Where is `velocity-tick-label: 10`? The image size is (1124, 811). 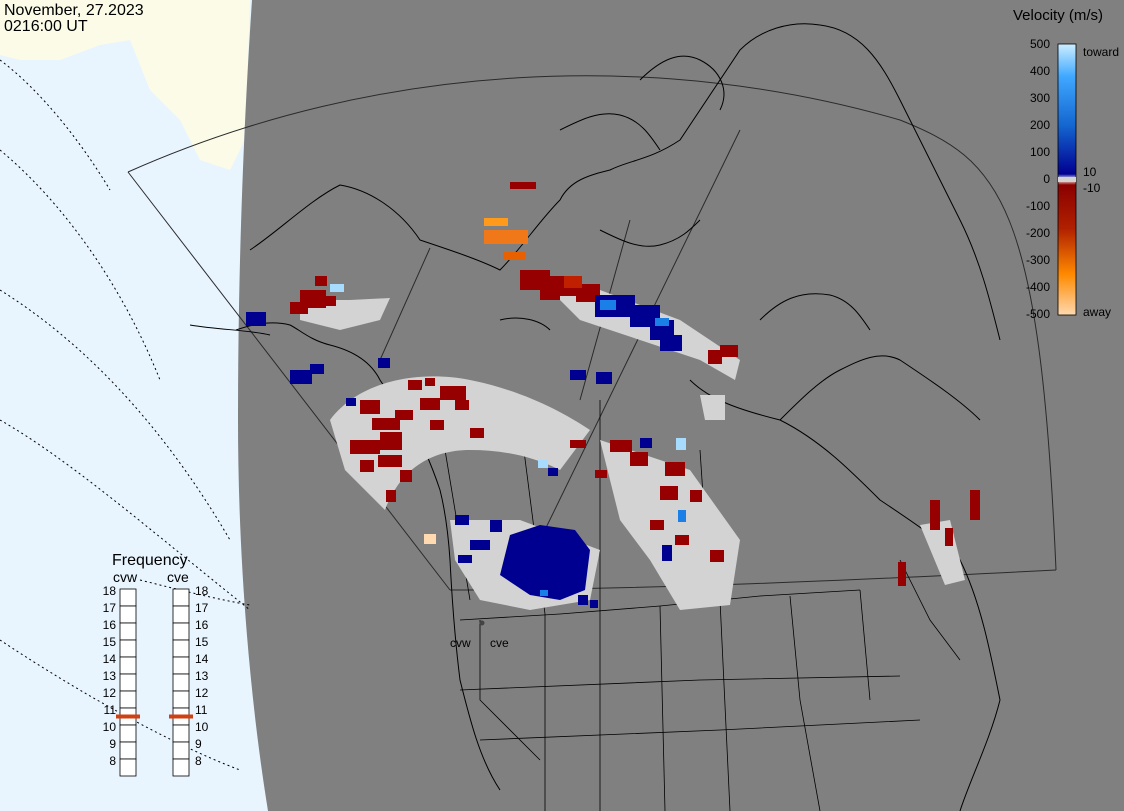 velocity-tick-label: 10 is located at coordinates (1090, 172).